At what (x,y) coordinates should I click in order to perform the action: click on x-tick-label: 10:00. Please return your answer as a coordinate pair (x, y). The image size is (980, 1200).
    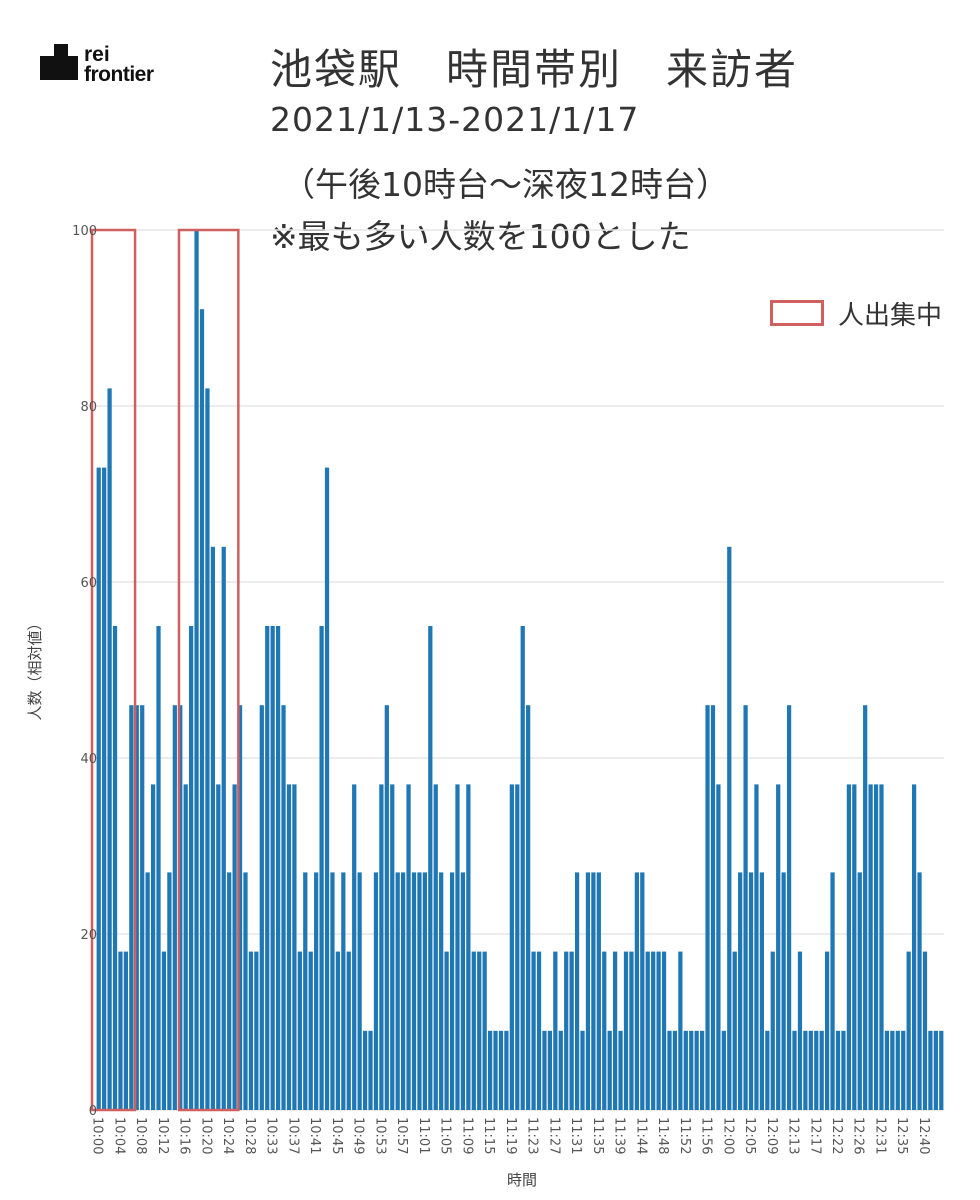
    Looking at the image, I should click on (97, 1135).